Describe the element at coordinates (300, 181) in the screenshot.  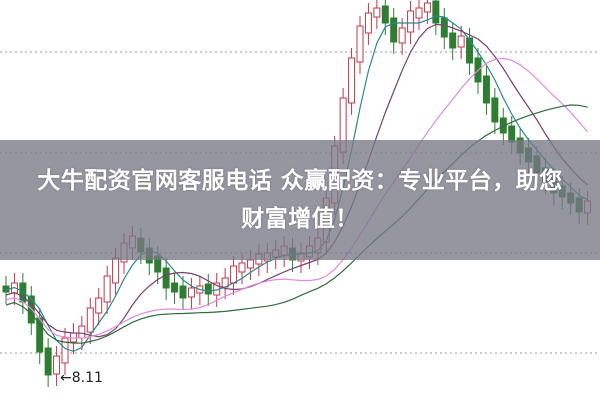
I see `headline-line-1: 大牛配资官网客服电话 众赢配资：专业平台，助您` at that location.